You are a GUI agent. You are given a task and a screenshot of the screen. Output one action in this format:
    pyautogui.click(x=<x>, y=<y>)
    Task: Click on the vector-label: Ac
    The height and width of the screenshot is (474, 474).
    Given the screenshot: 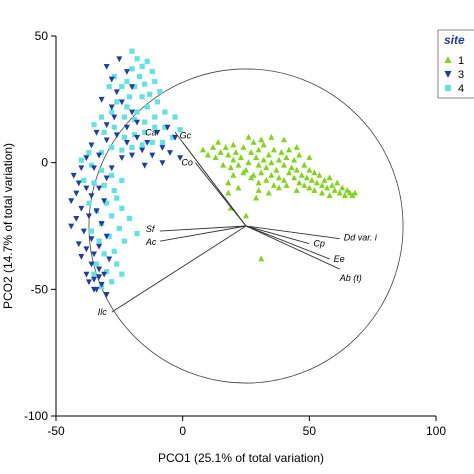 What is the action you would take?
    pyautogui.click(x=151, y=242)
    